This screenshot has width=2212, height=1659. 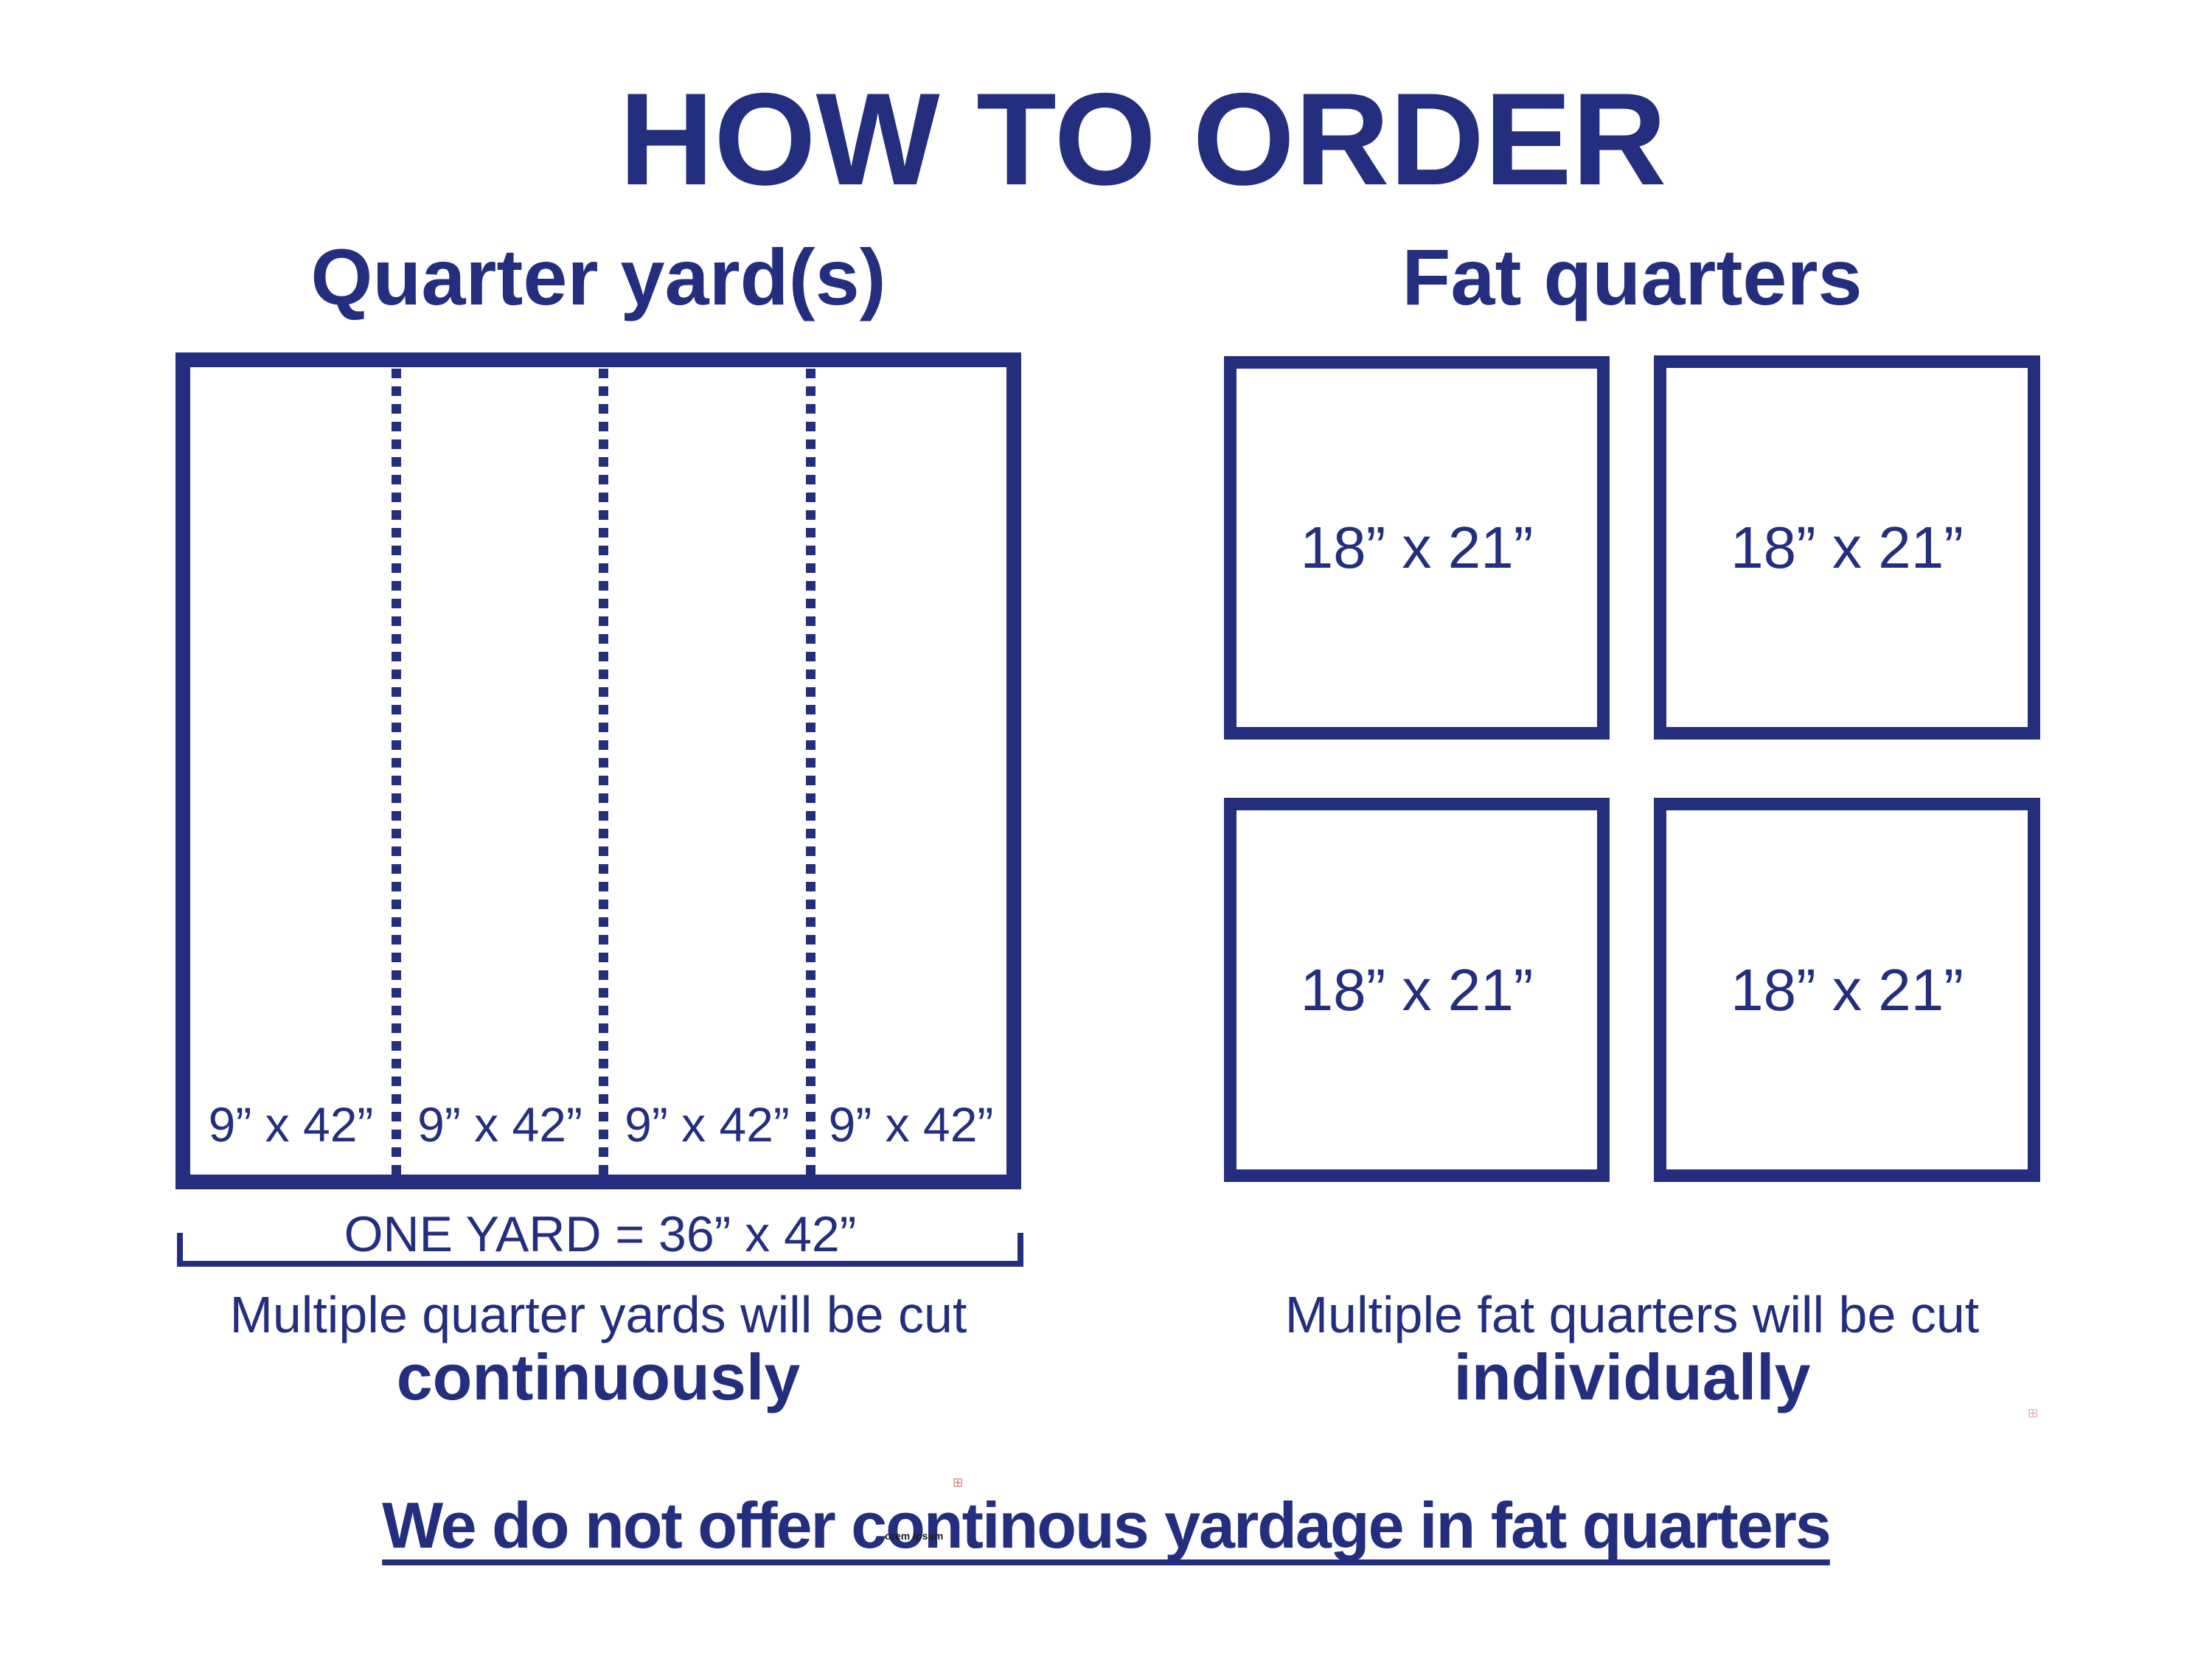 What do you see at coordinates (1632, 1314) in the screenshot?
I see `fat-caption-line1: Multiple fat quarters will be cut` at bounding box center [1632, 1314].